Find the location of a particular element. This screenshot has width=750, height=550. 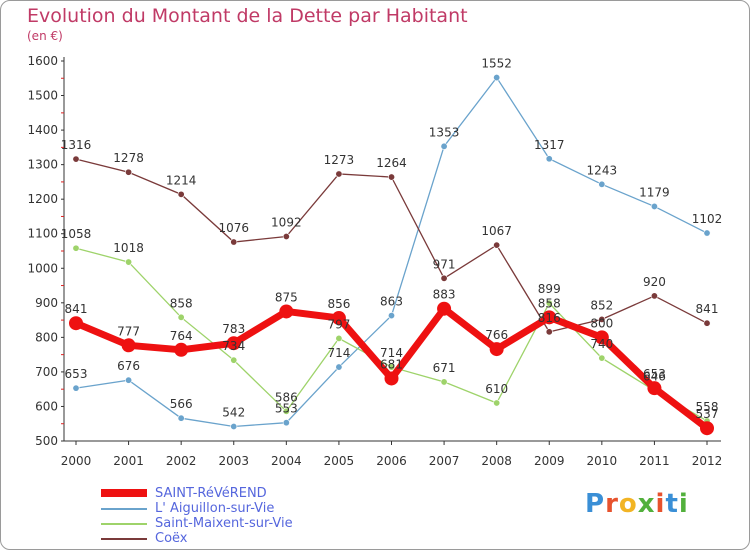

data-label: 1273 is located at coordinates (339, 160).